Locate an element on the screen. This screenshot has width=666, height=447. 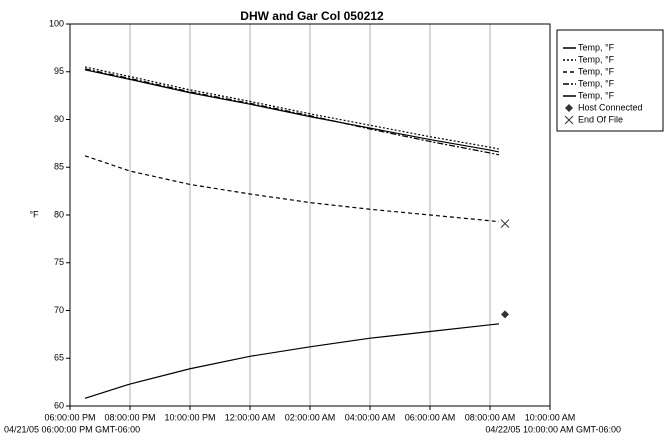
legend-label: End Of File is located at coordinates (600, 119).